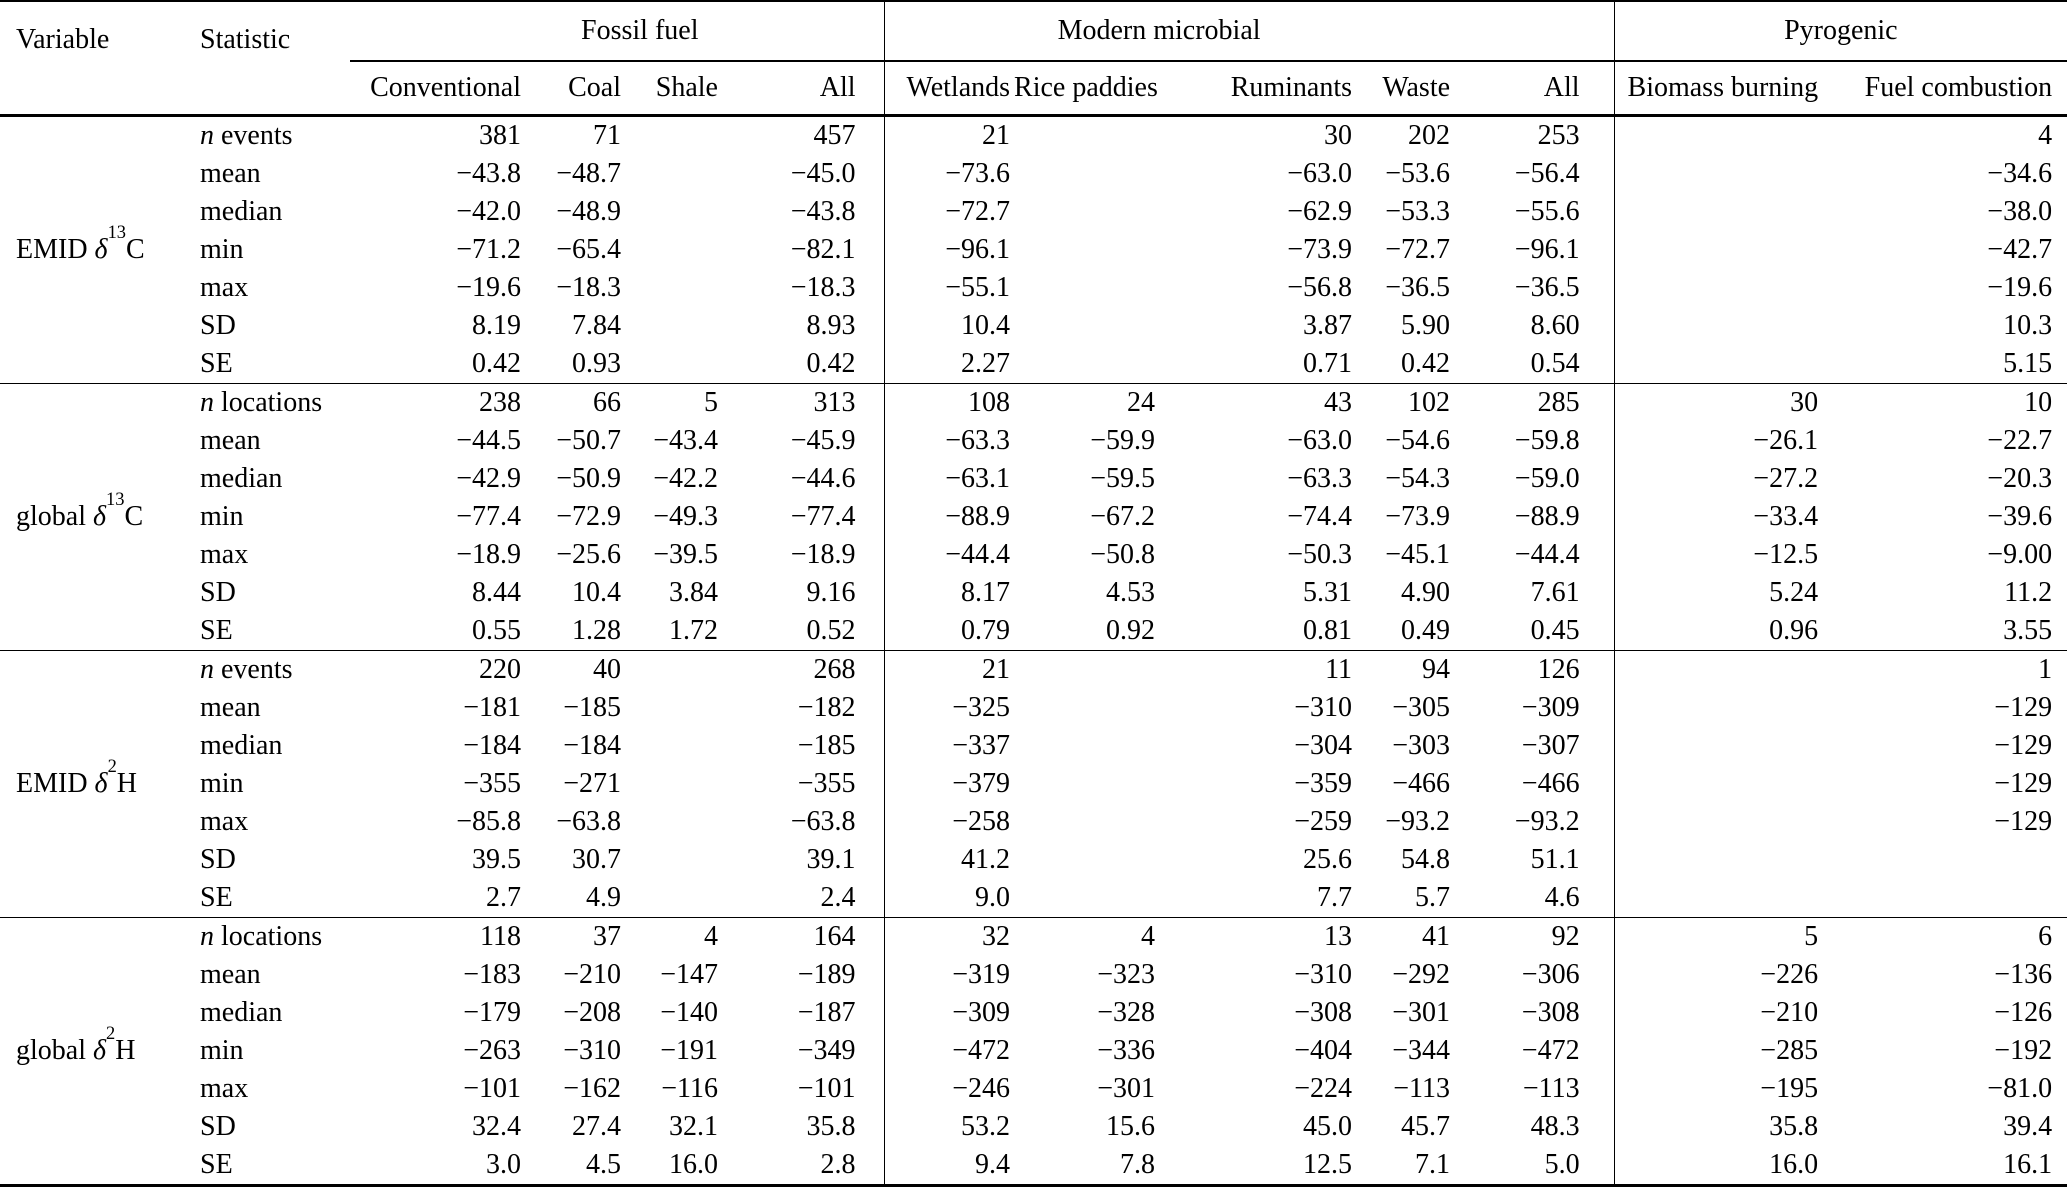 Image resolution: width=2067 pixels, height=1187 pixels. I want to click on table-cell: −53.3, so click(1418, 211).